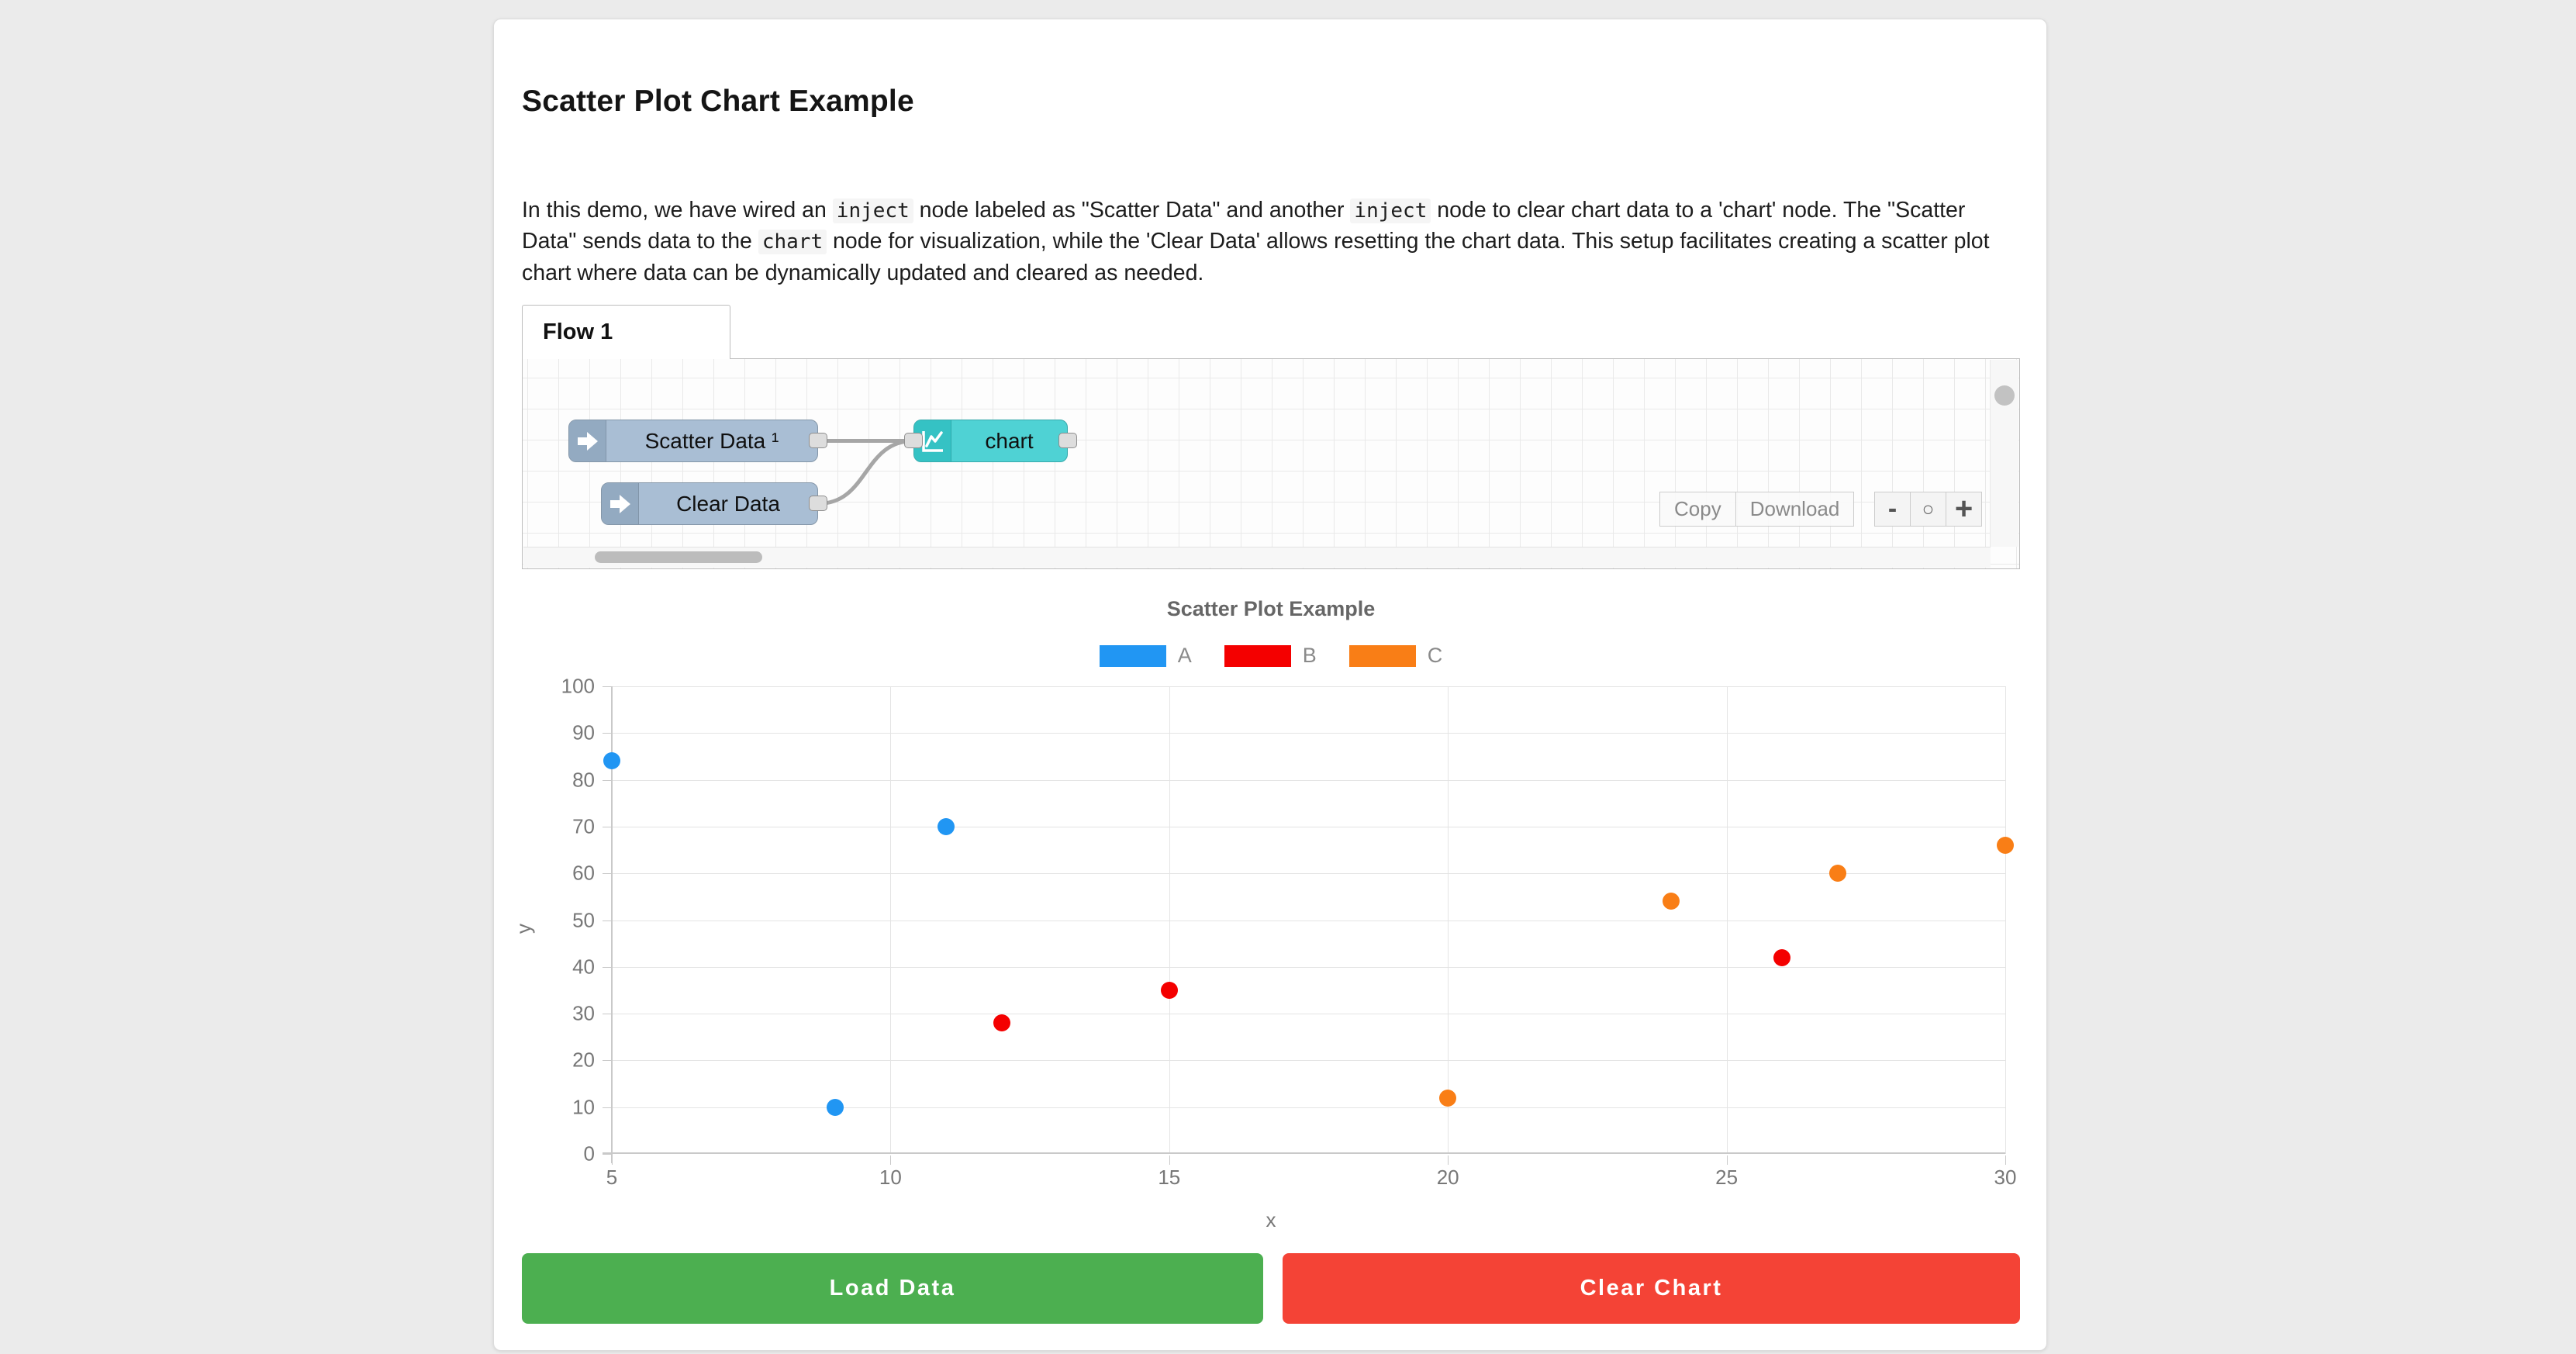 This screenshot has height=1354, width=2576. Describe the element at coordinates (914, 440) in the screenshot. I see `input-port` at that location.